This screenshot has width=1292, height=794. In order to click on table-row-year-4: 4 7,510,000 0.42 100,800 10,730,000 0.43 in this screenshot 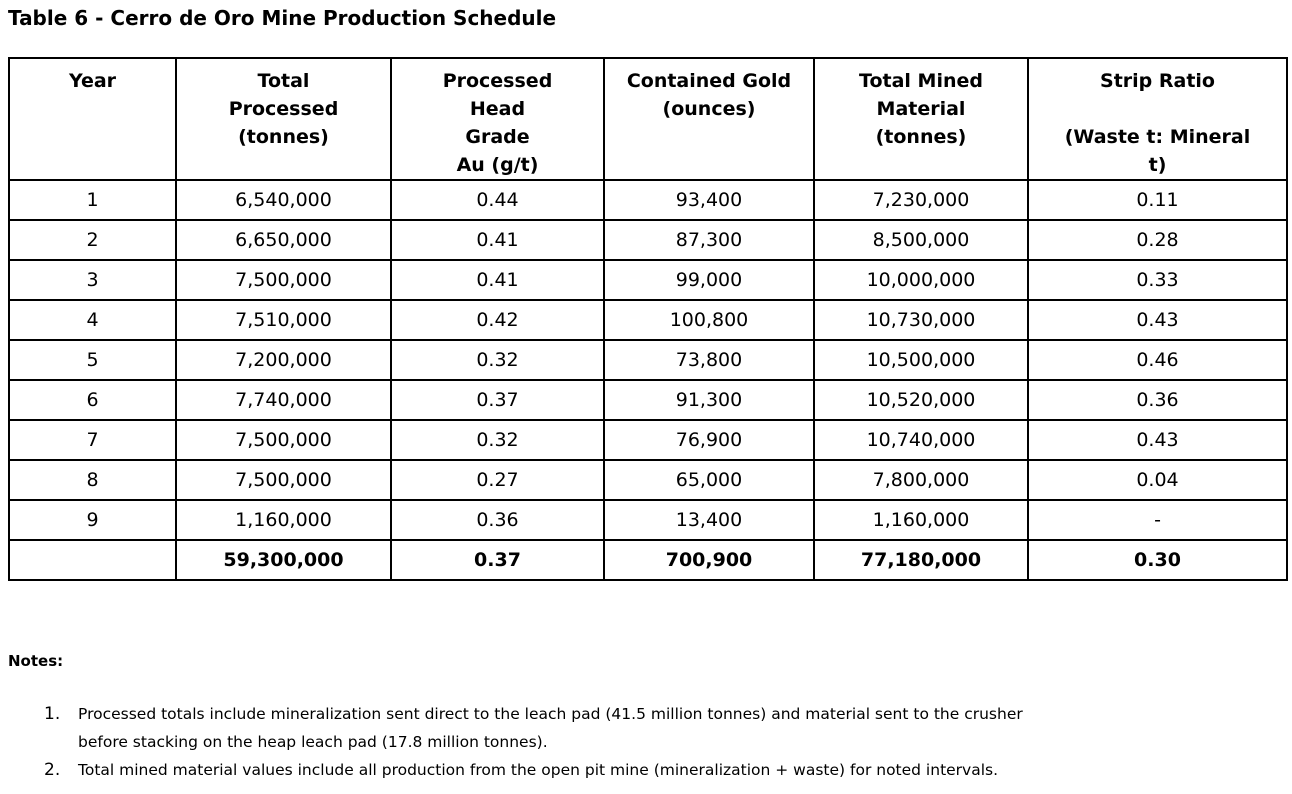, I will do `click(648, 320)`.